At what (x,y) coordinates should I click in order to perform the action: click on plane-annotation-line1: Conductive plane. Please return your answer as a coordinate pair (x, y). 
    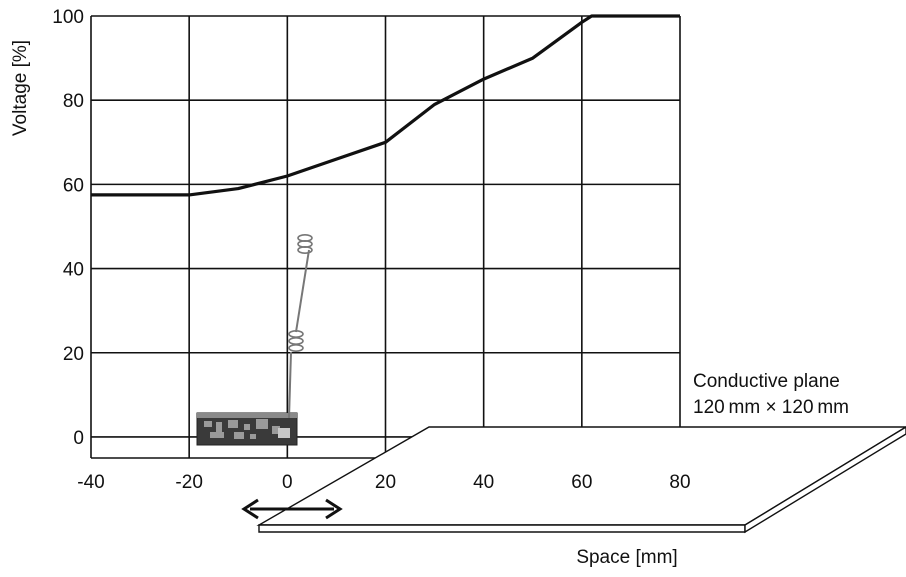
    Looking at the image, I should click on (766, 381).